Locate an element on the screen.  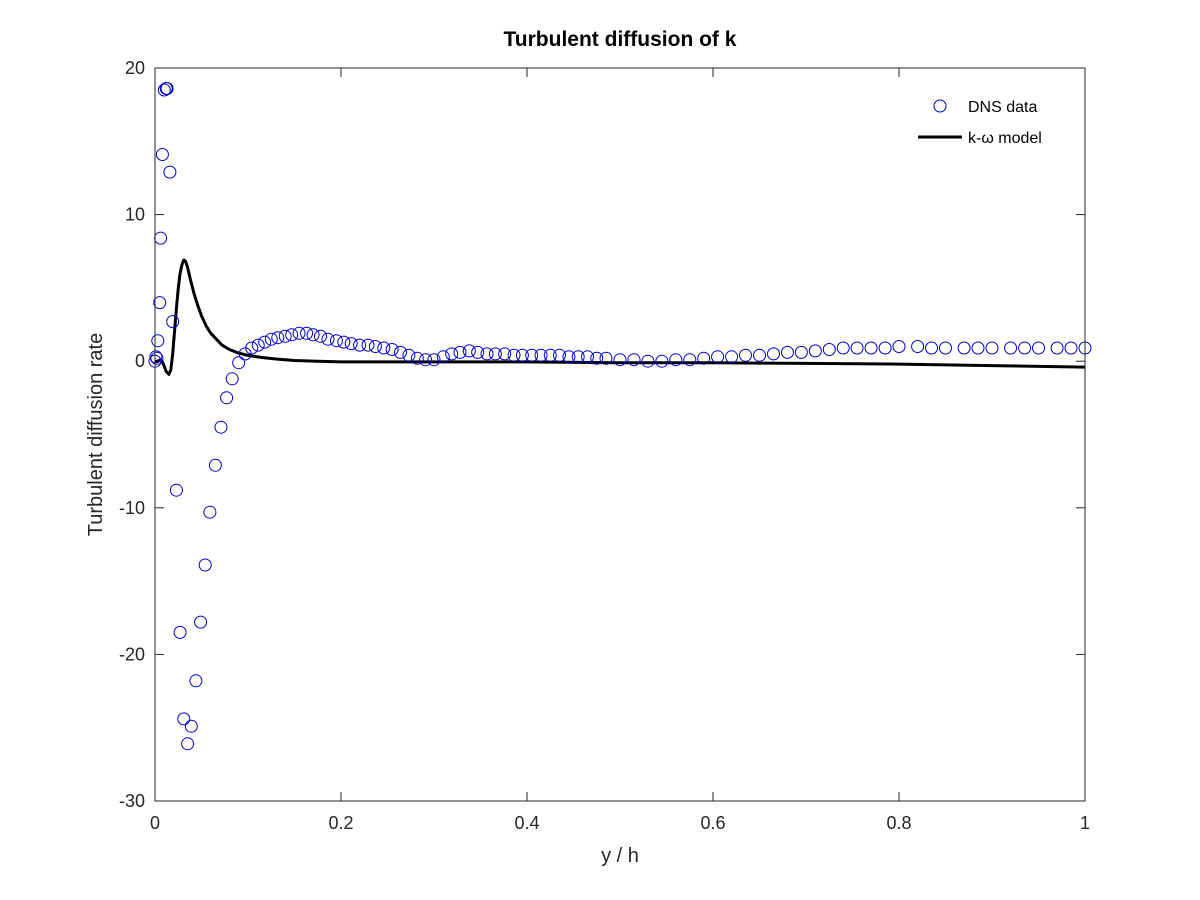
x-tick-label: 0.8 is located at coordinates (898, 823).